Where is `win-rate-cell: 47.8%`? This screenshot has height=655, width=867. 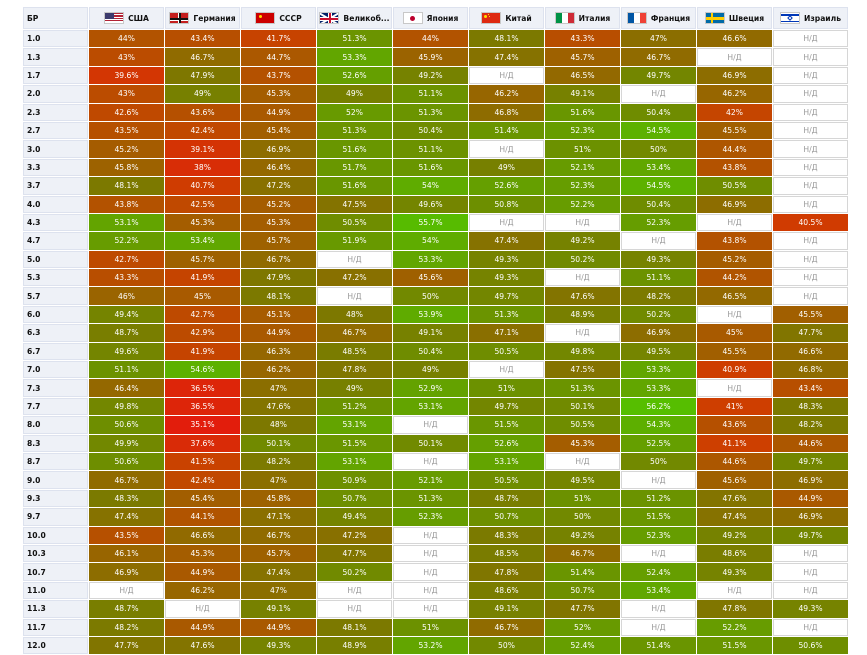 win-rate-cell: 47.8% is located at coordinates (354, 370).